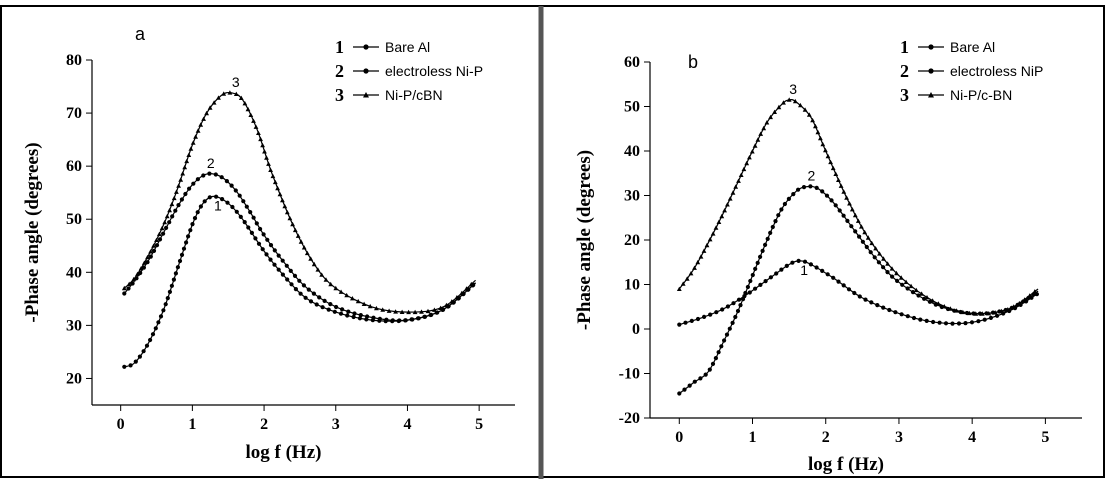 This screenshot has width=1106, height=479. I want to click on y-tick-label: -10, so click(629, 374).